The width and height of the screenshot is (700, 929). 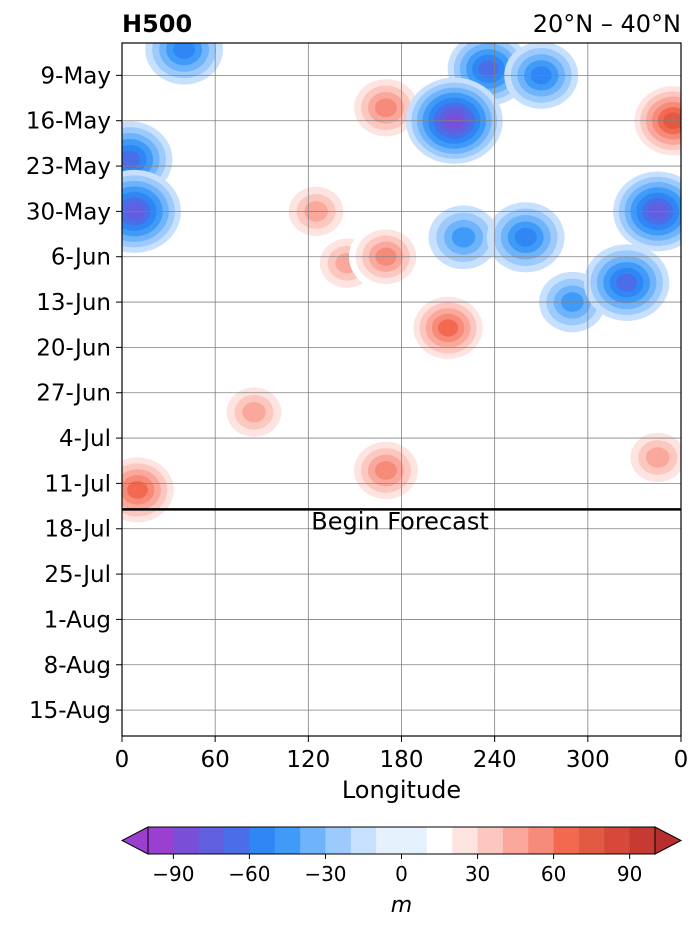 I want to click on y-tick-label: 23-May, so click(x=68, y=167).